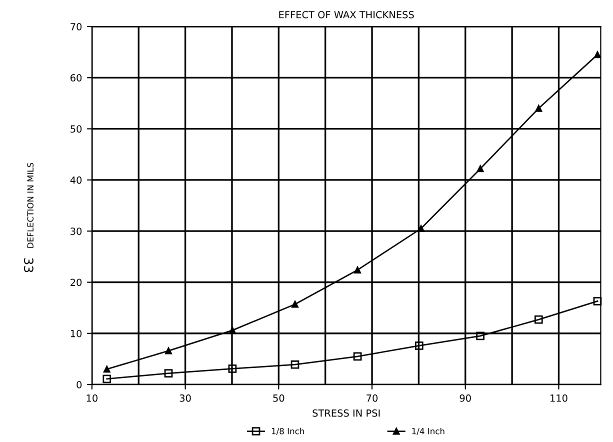 This screenshot has width=613, height=442. Describe the element at coordinates (465, 398) in the screenshot. I see `x-tick-label: 90` at that location.